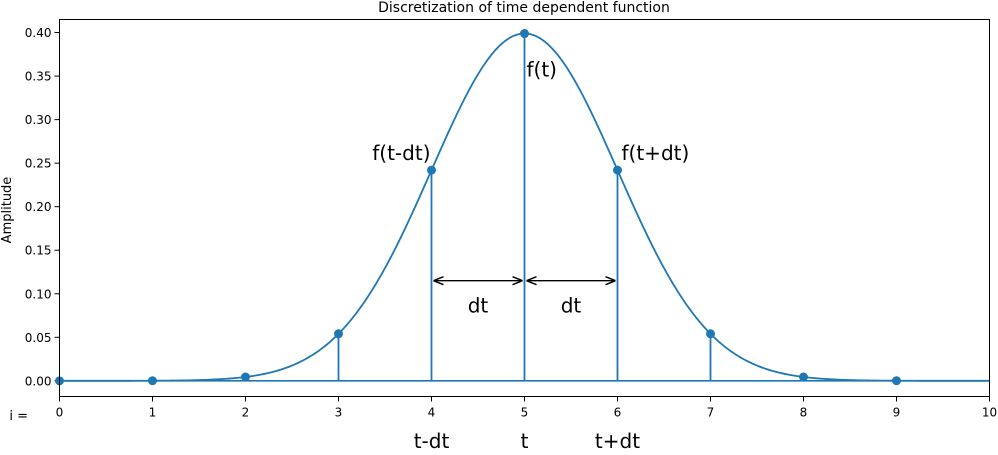  Describe the element at coordinates (7, 210) in the screenshot. I see `y-axis-label: Amplitude` at that location.